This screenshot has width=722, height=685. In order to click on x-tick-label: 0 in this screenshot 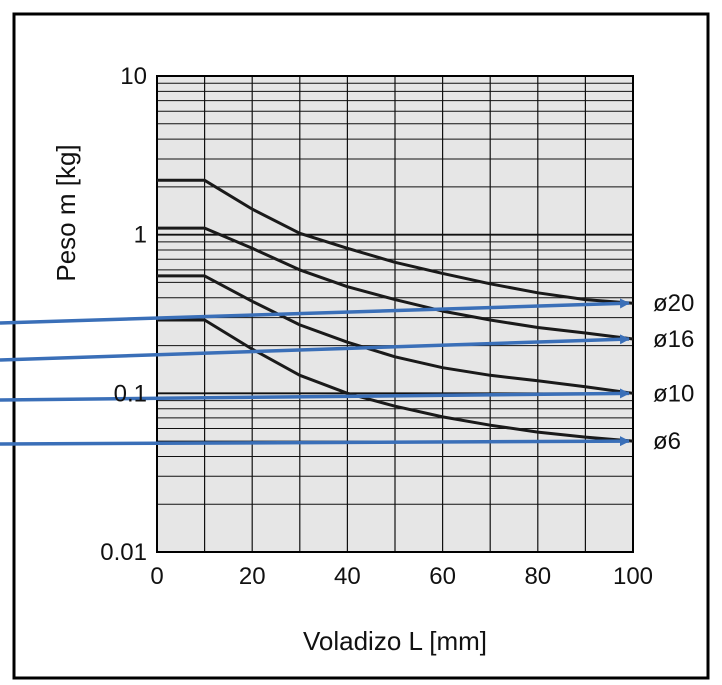, I will do `click(156, 576)`.